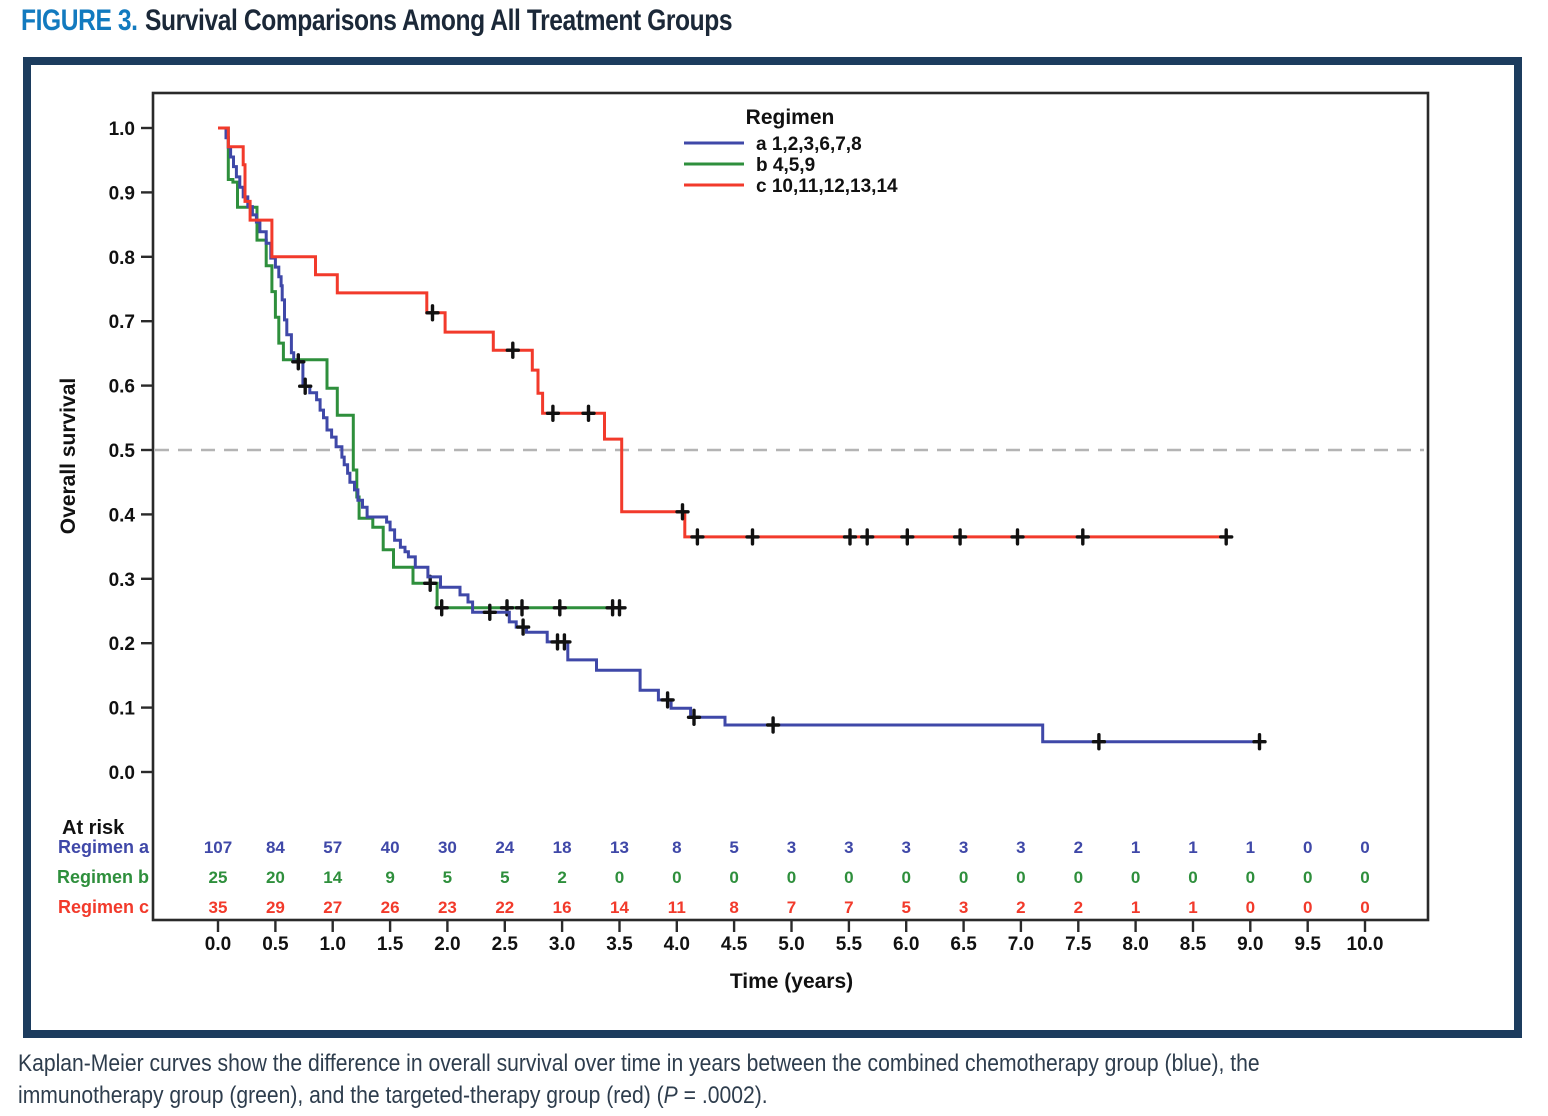  Describe the element at coordinates (103, 877) in the screenshot. I see `at-risk-row-label: Regimen b` at that location.